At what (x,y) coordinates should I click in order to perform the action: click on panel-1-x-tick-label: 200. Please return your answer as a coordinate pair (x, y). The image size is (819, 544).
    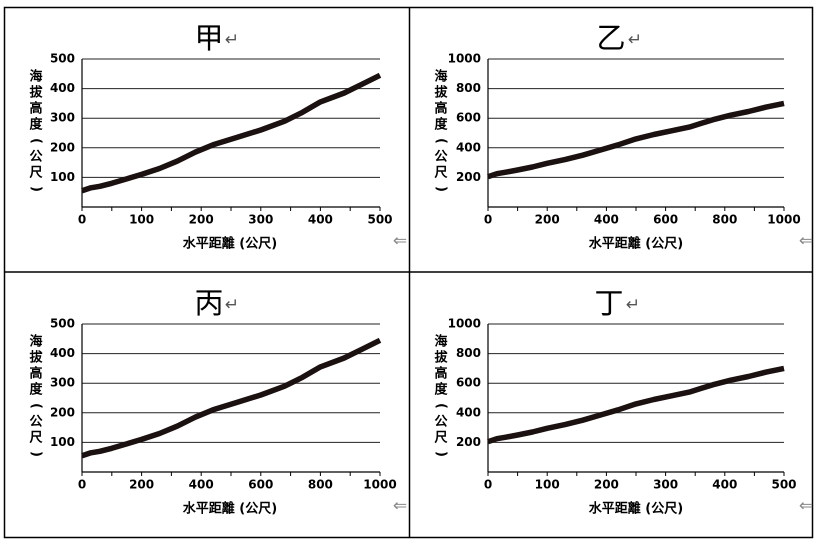
    Looking at the image, I should click on (201, 220).